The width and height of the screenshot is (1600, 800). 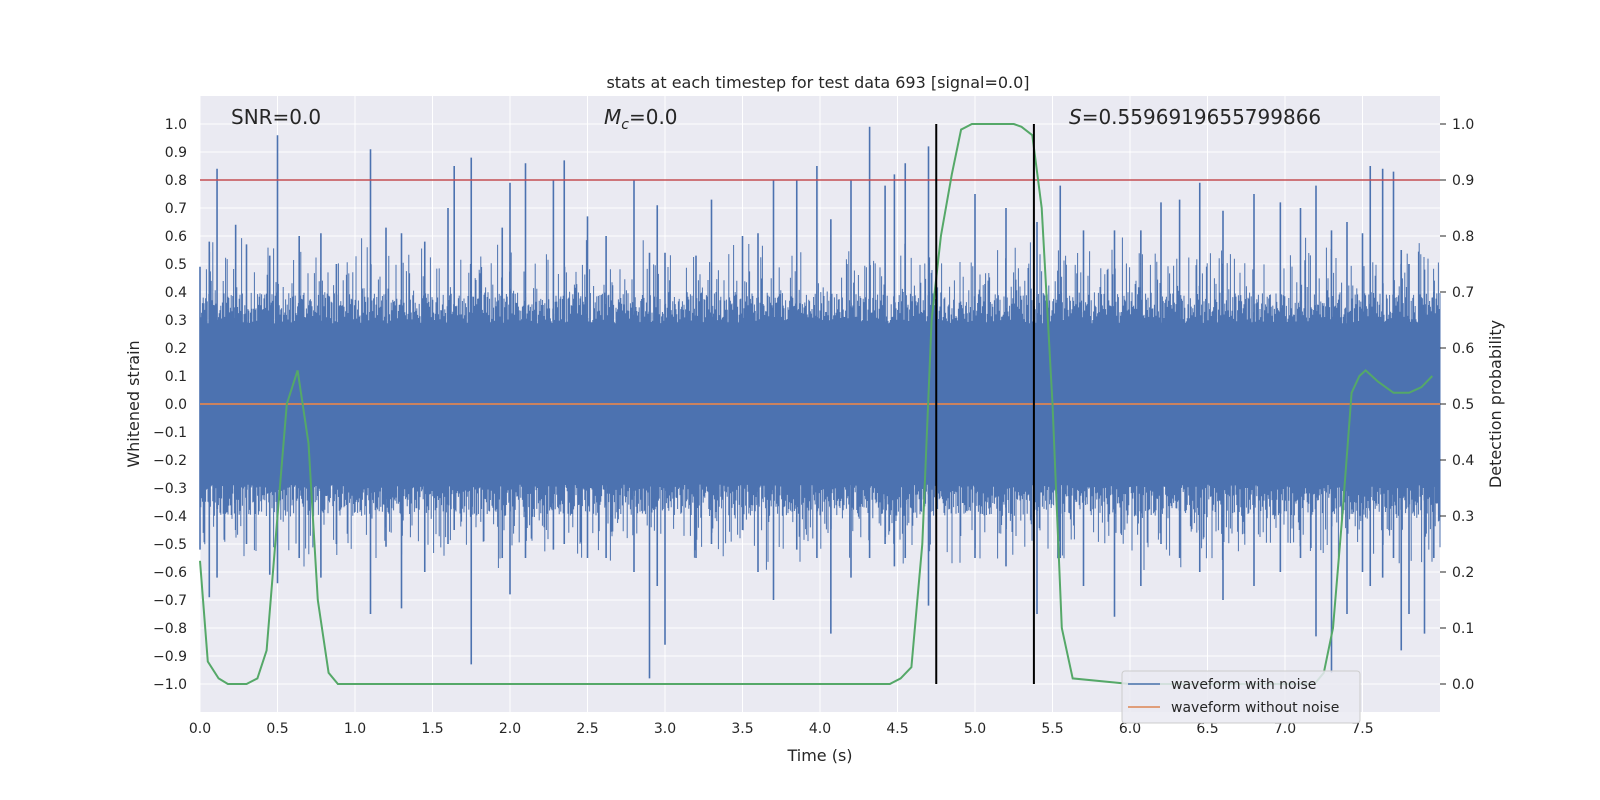 I want to click on y-tick-label: 0.8, so click(x=176, y=181).